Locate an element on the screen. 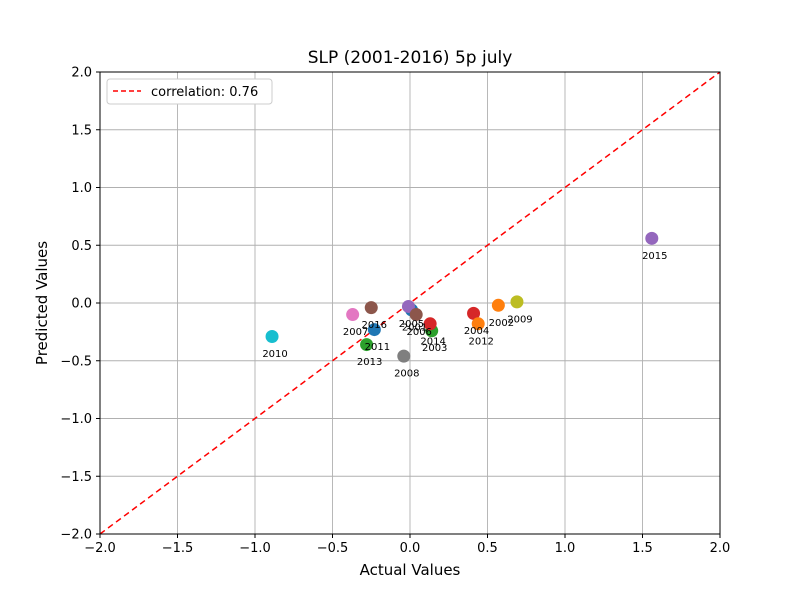  points-layer is located at coordinates (462, 297).